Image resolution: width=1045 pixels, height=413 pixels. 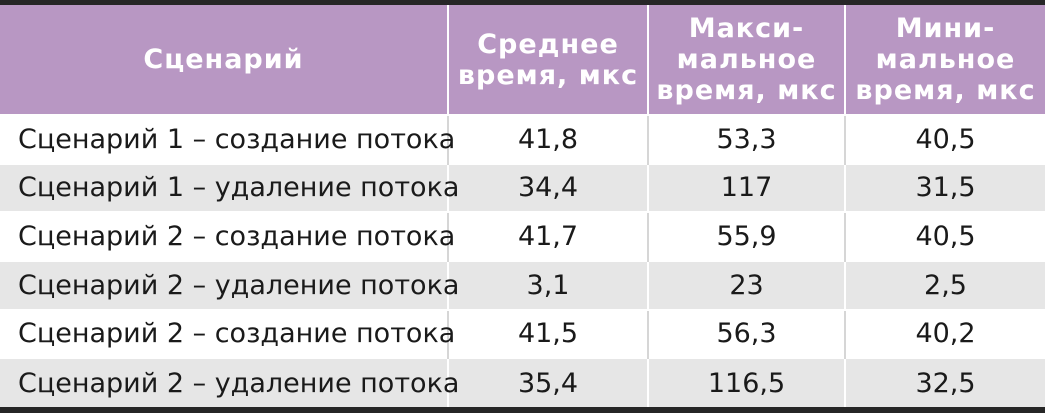 What do you see at coordinates (547, 187) in the screenshot?
I see `cell-average: 34,4` at bounding box center [547, 187].